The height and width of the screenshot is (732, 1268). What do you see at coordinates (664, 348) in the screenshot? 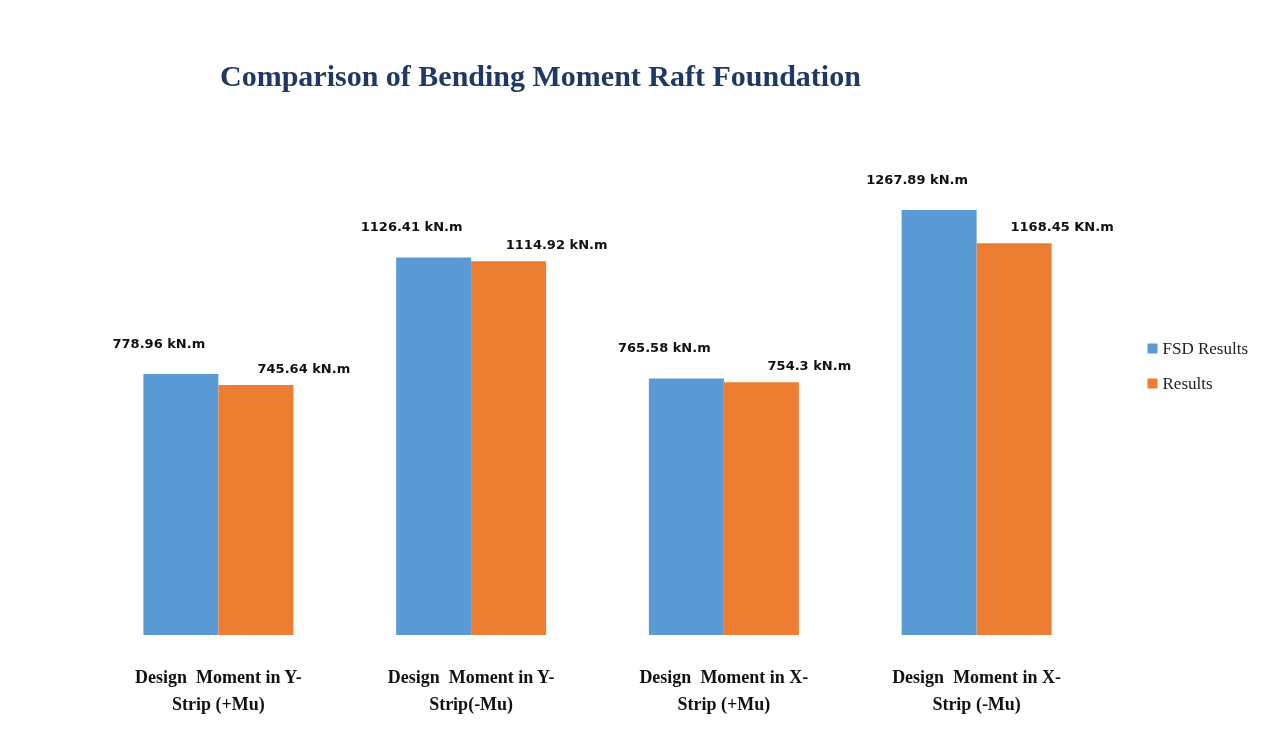
I see `data-label: 765.58 kN.m` at bounding box center [664, 348].